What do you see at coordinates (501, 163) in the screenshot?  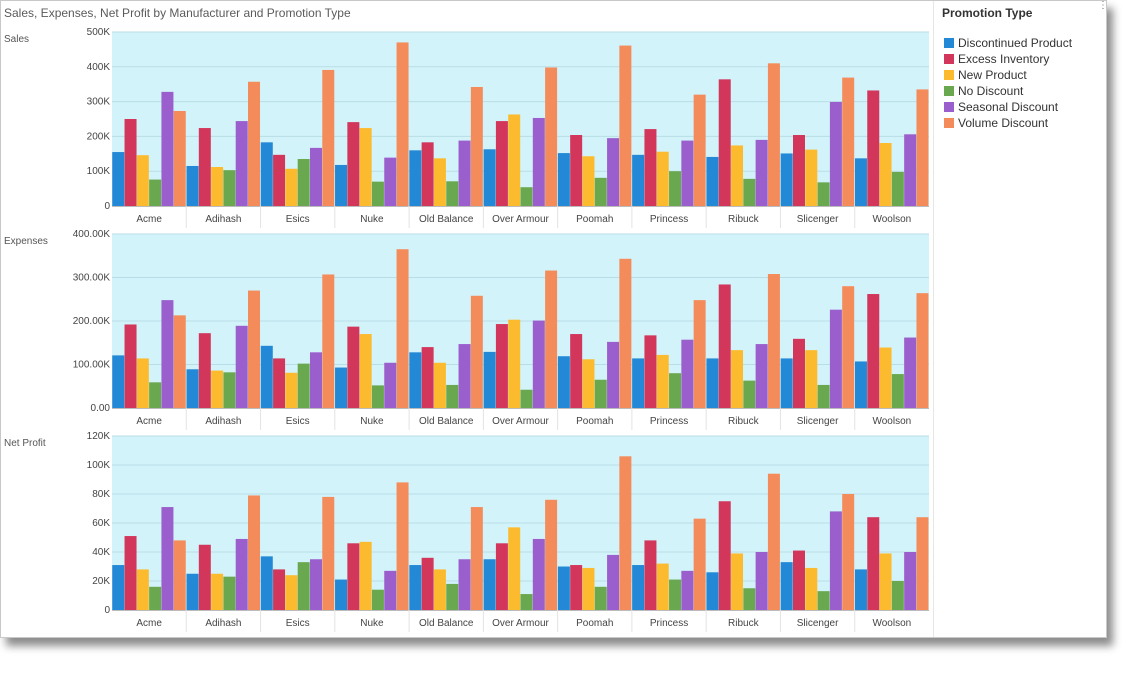 I see `bar-over-armour-excess-inventory` at bounding box center [501, 163].